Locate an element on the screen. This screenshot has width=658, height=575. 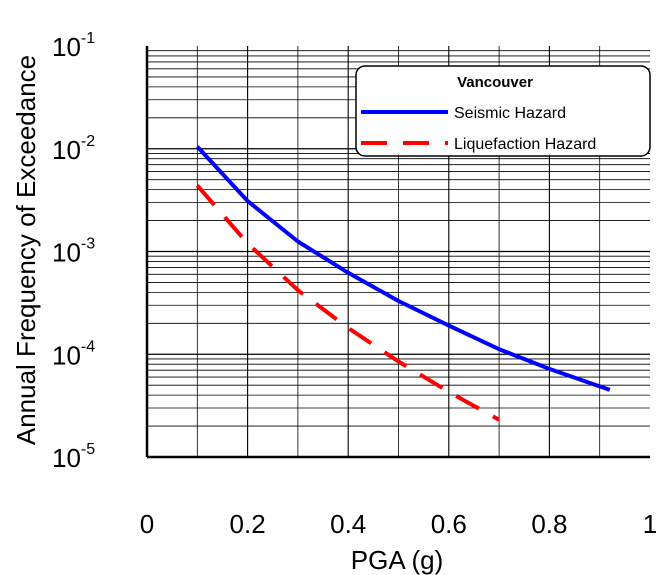
y-tick-label: 10⁻⁵ is located at coordinates (73, 457).